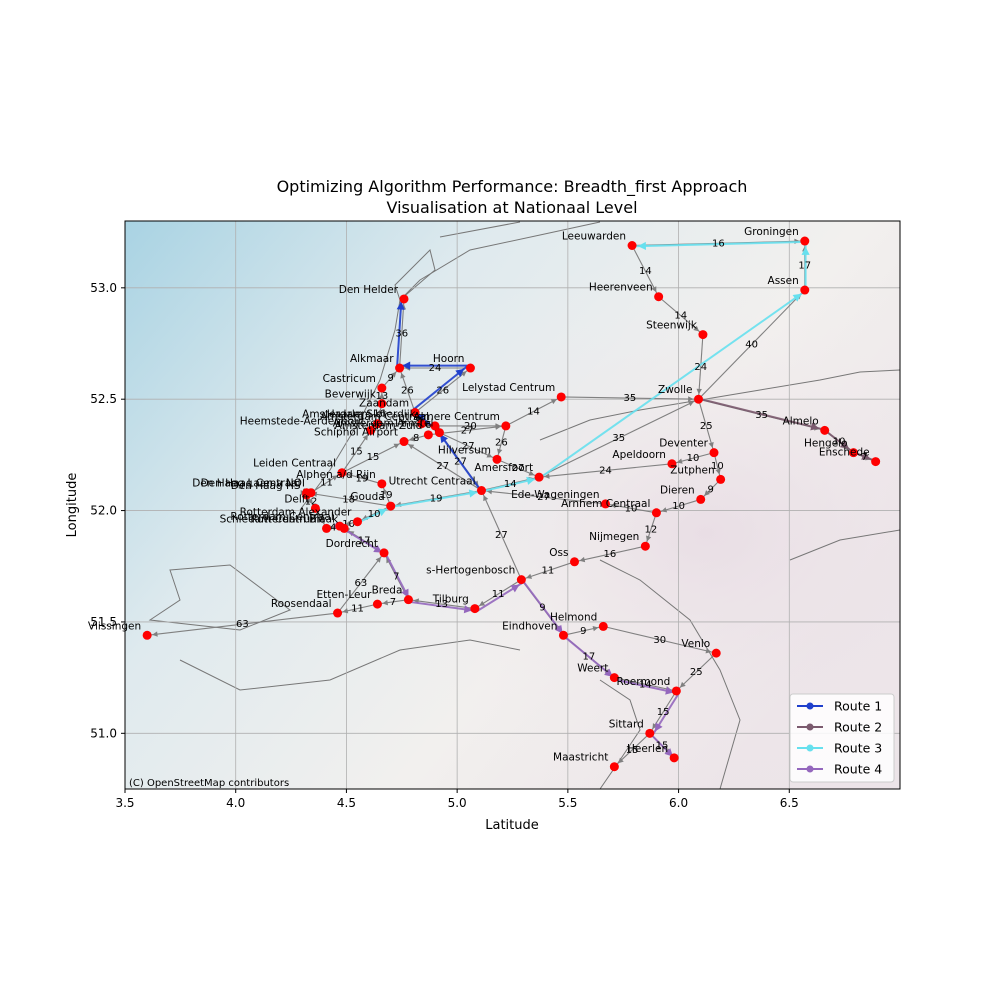  Describe the element at coordinates (348, 499) in the screenshot. I see `edge-gouda-den-haag-centraal` at that location.